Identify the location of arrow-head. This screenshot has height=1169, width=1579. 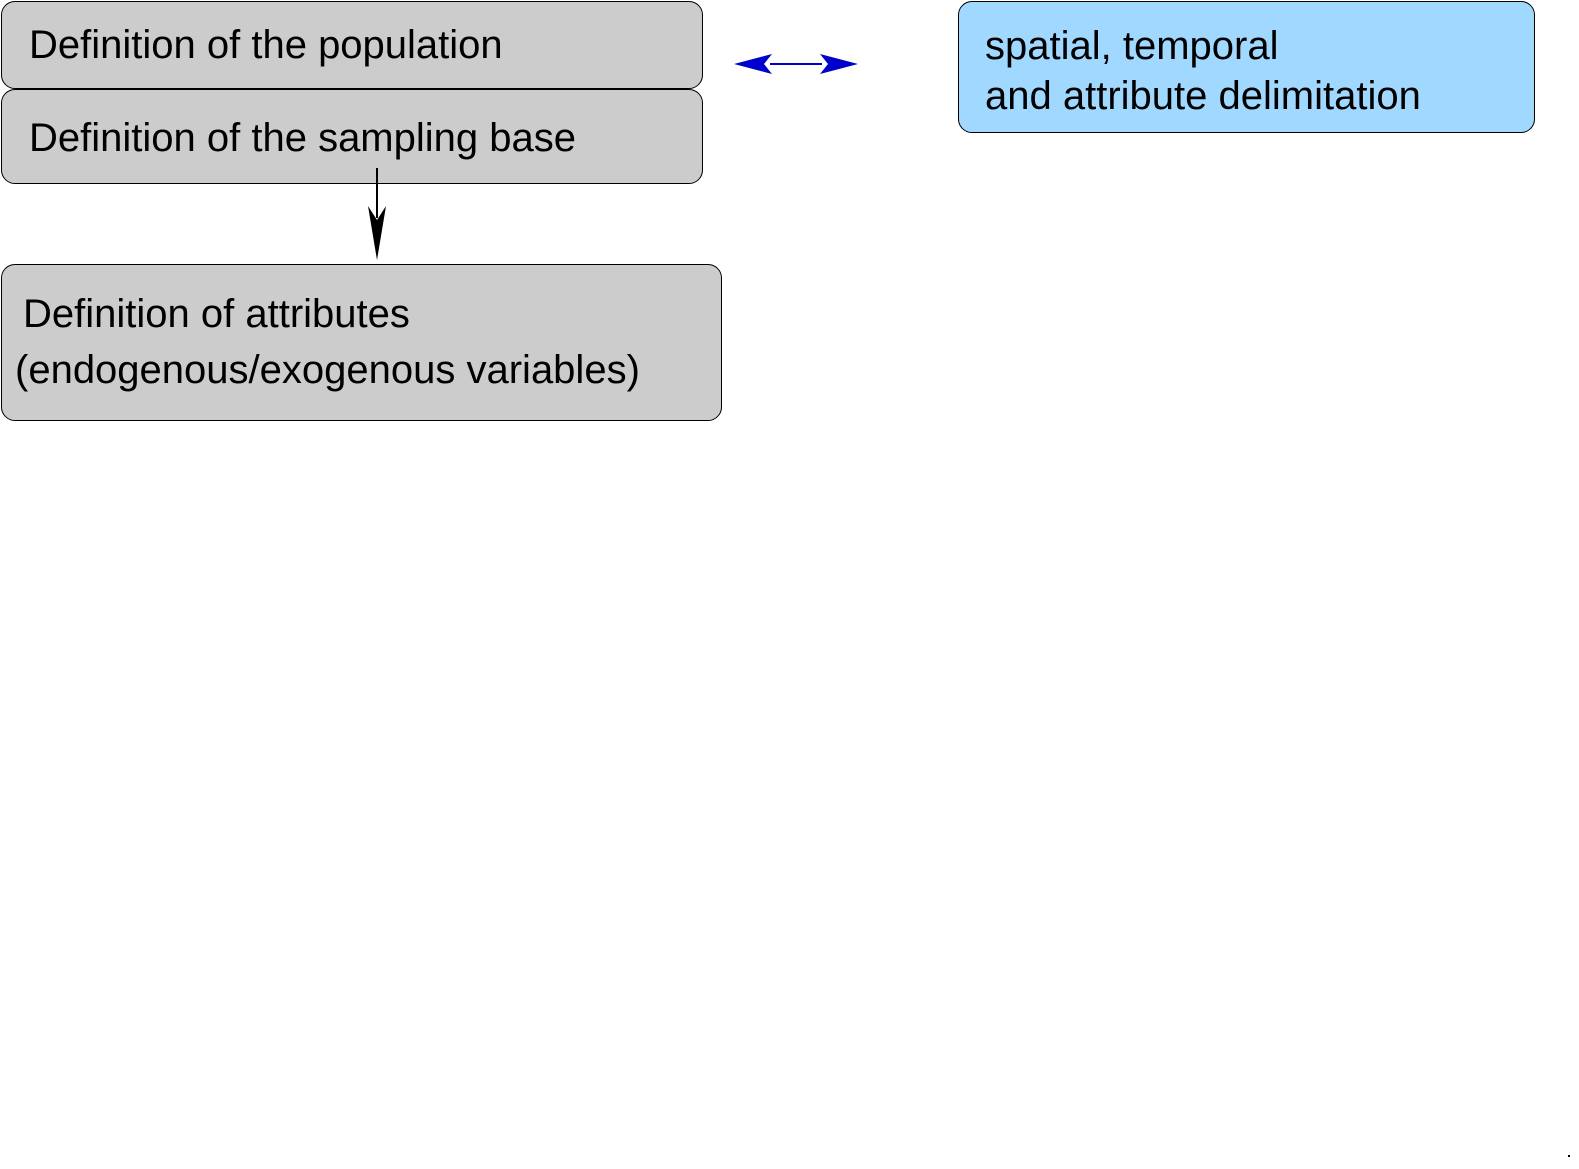
(377, 233).